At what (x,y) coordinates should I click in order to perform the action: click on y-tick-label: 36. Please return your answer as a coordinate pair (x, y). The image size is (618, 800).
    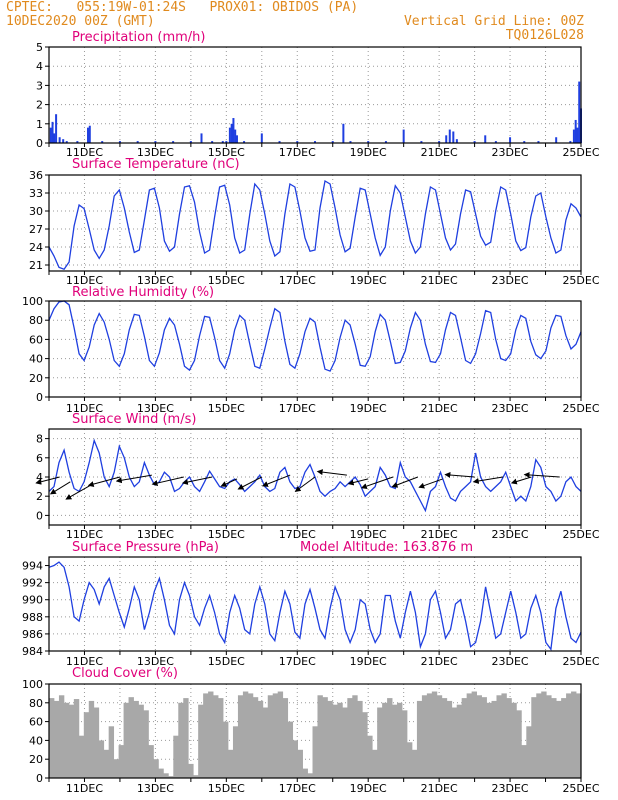
    Looking at the image, I should click on (36, 175).